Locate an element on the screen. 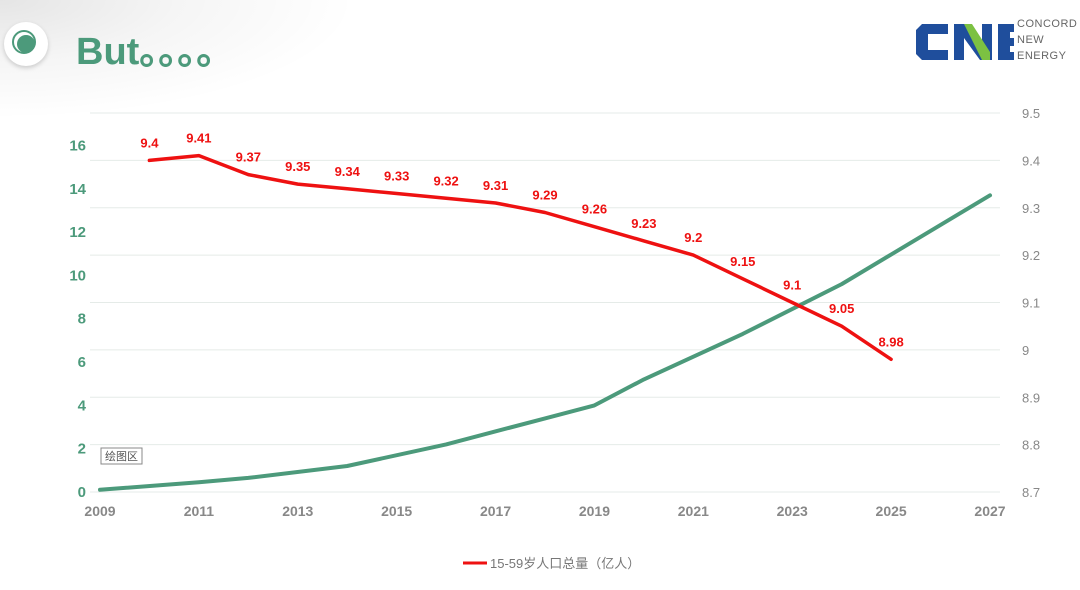 The image size is (1080, 590). right-tick-label: 8.8 is located at coordinates (1031, 445).